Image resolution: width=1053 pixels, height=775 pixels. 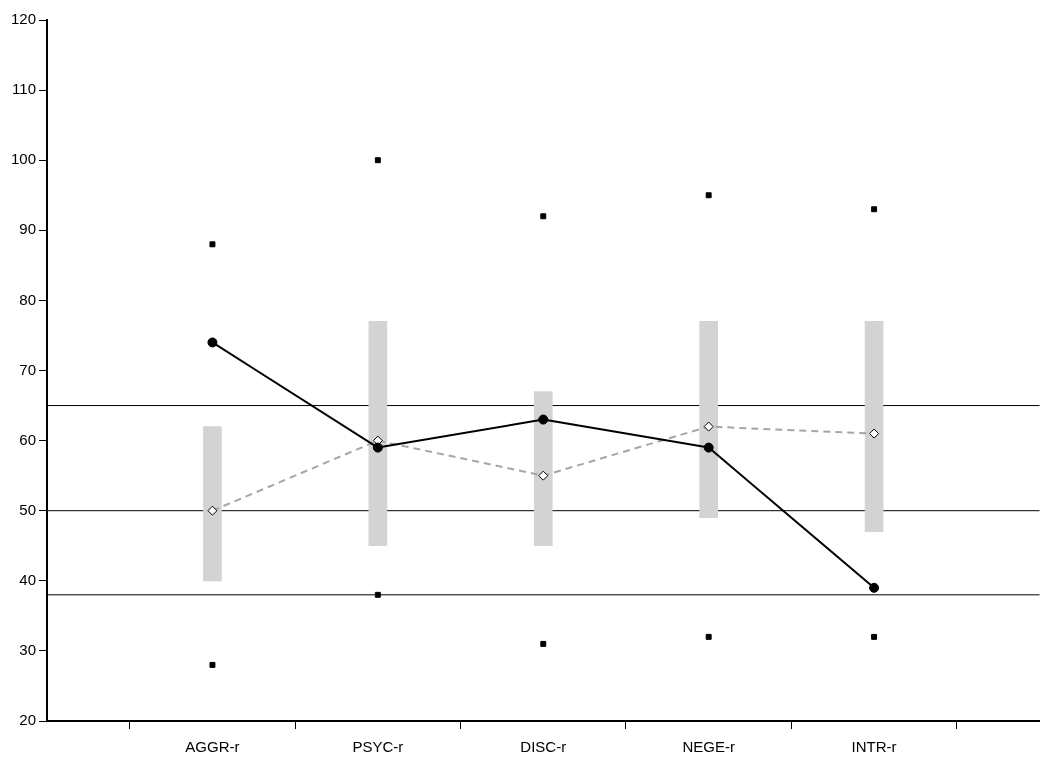 What do you see at coordinates (24, 89) in the screenshot?
I see `y-tick-label: 110` at bounding box center [24, 89].